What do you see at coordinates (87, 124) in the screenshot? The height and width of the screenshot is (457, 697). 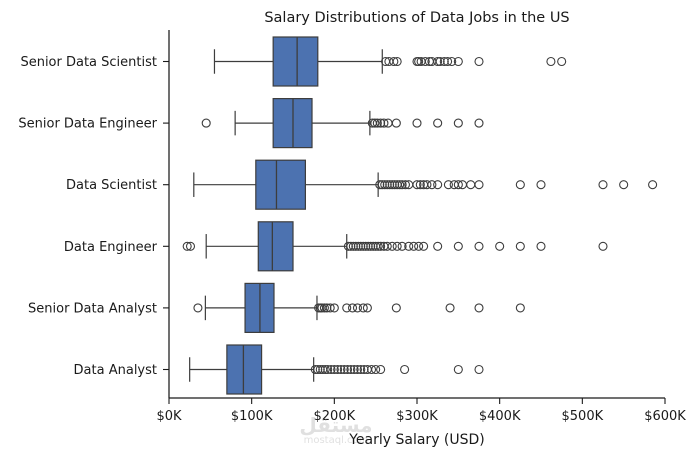 I see `y-tick-label: Senior Data Engineer` at bounding box center [87, 124].